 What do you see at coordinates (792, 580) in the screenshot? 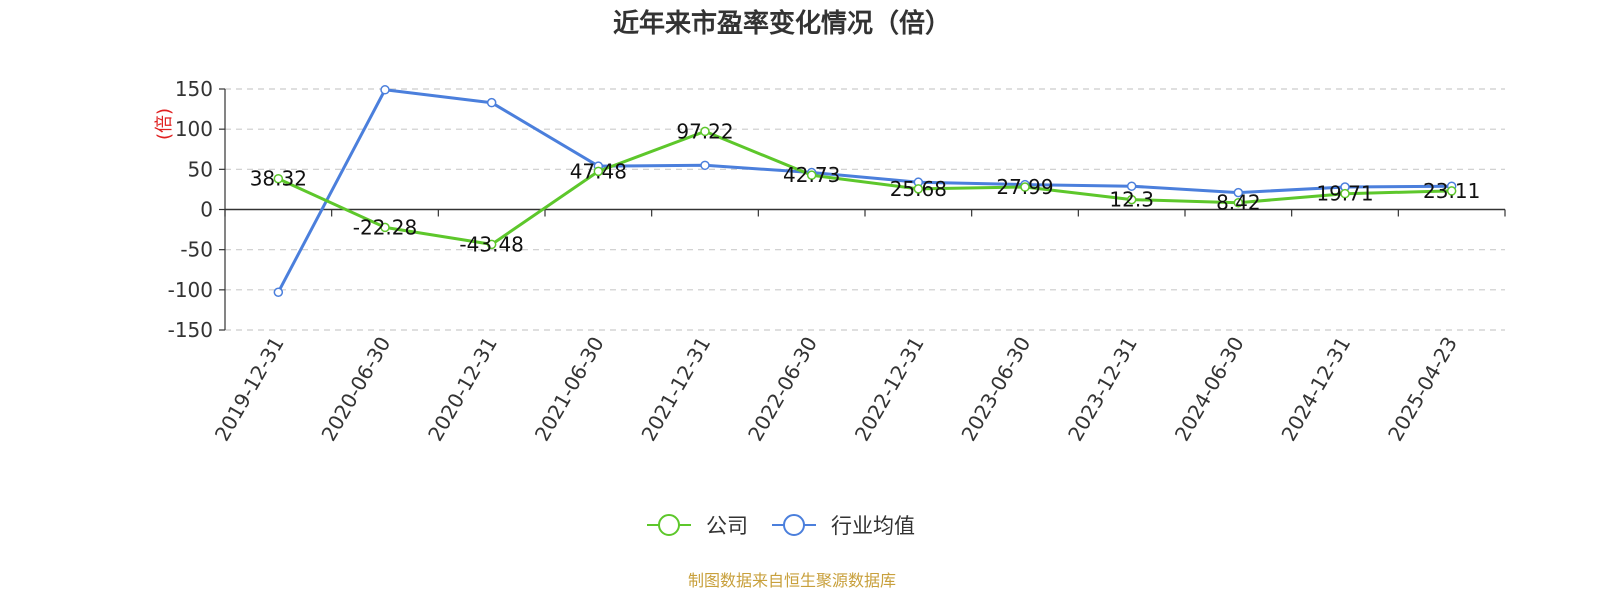
I see `source-note: 制图数据来自恒生聚源数据库` at bounding box center [792, 580].